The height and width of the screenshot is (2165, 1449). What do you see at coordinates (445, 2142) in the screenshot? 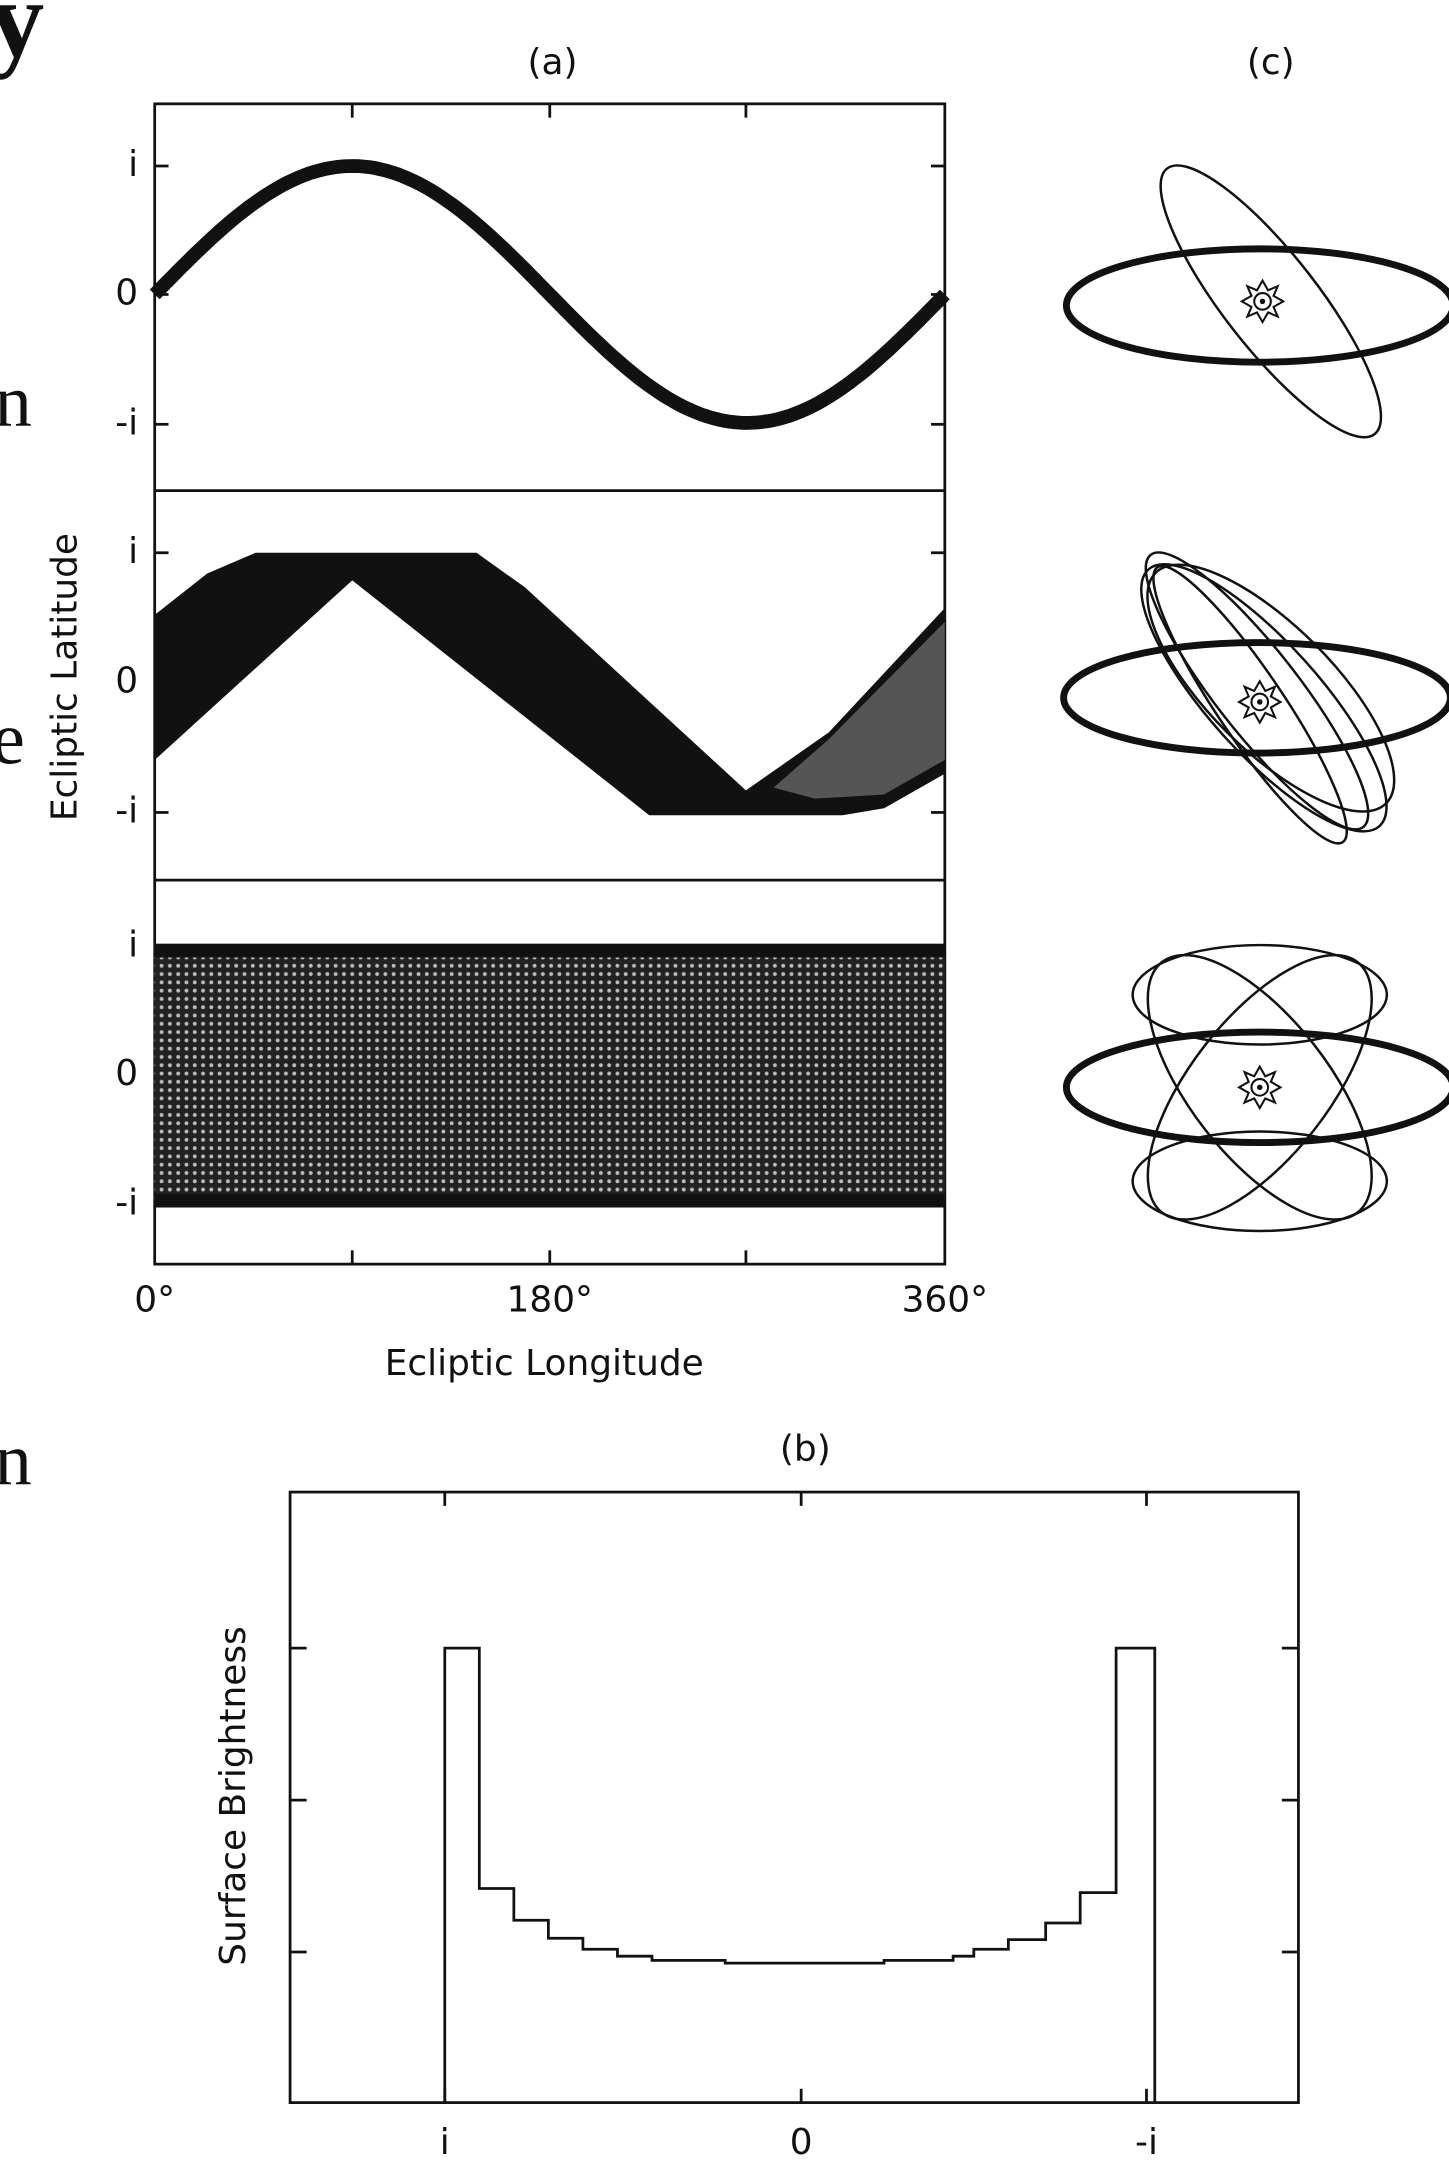
I see `x-tick-label: i` at bounding box center [445, 2142].